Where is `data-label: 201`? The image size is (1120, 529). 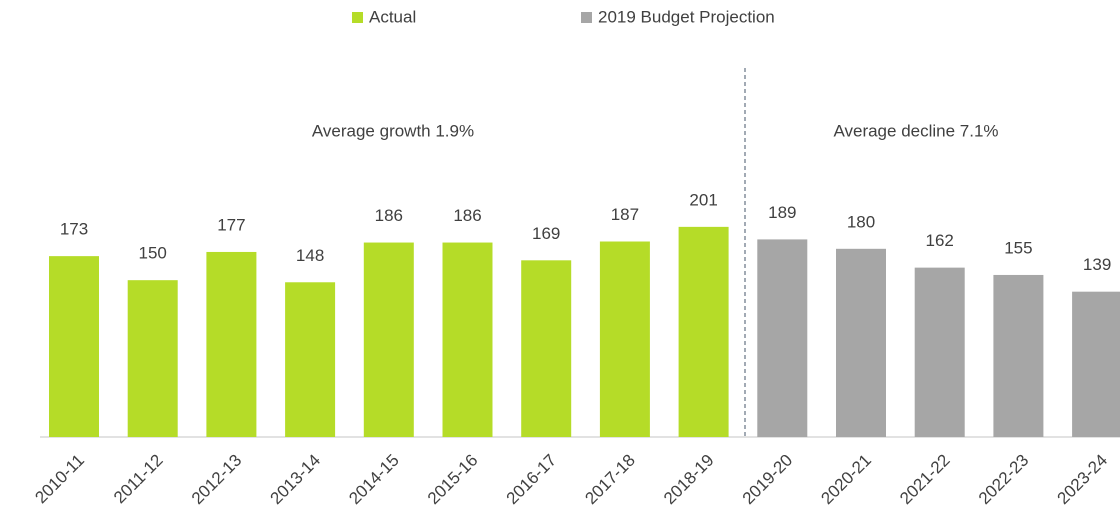
data-label: 201 is located at coordinates (703, 199).